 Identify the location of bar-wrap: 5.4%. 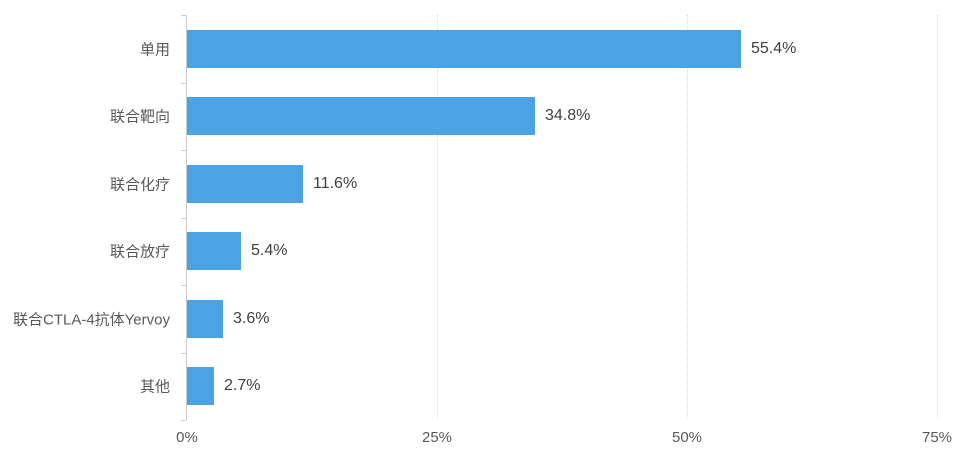
(237, 251).